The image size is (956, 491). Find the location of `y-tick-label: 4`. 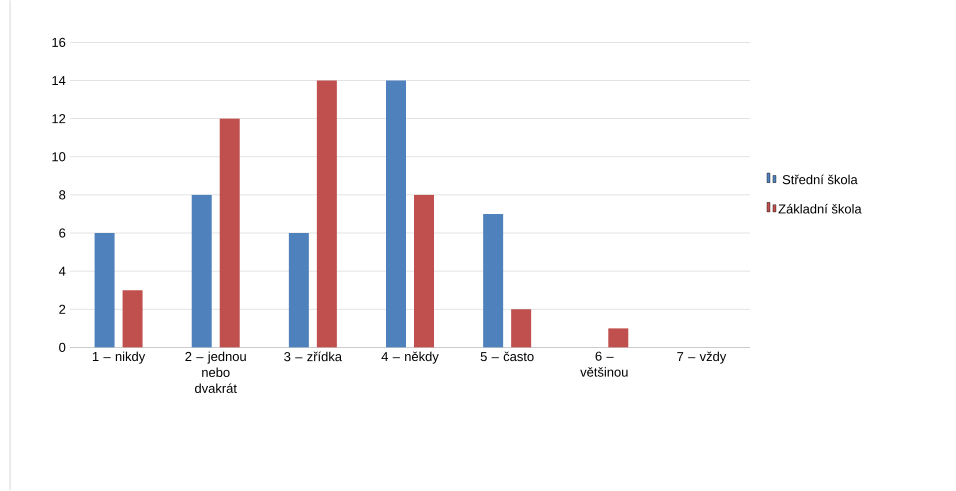

y-tick-label: 4 is located at coordinates (62, 271).